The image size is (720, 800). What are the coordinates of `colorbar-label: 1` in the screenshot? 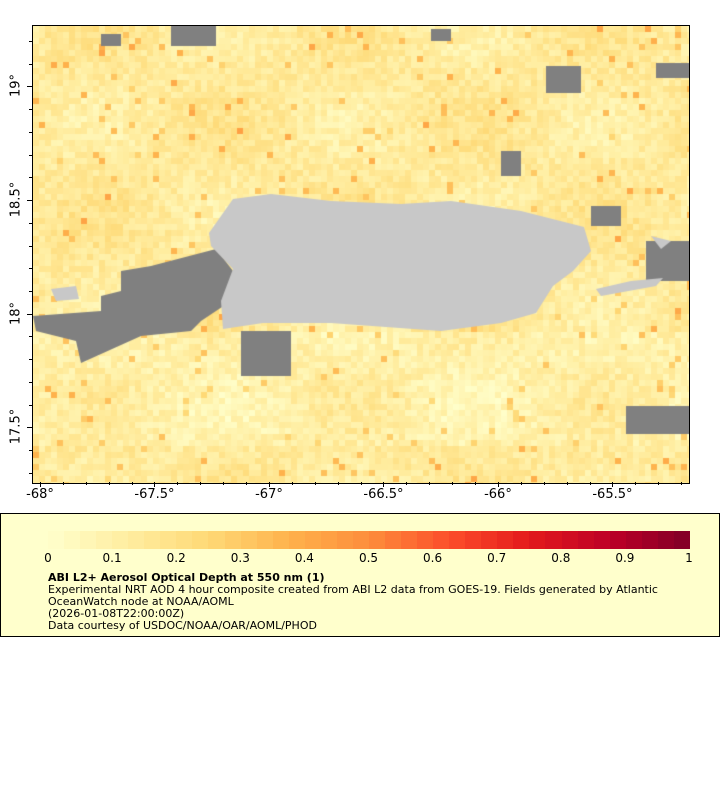 It's located at (689, 558).